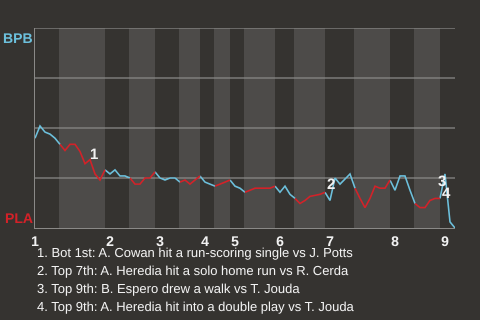 This screenshot has width=480, height=320. What do you see at coordinates (19, 218) in the screenshot?
I see `text: PLA` at bounding box center [19, 218].